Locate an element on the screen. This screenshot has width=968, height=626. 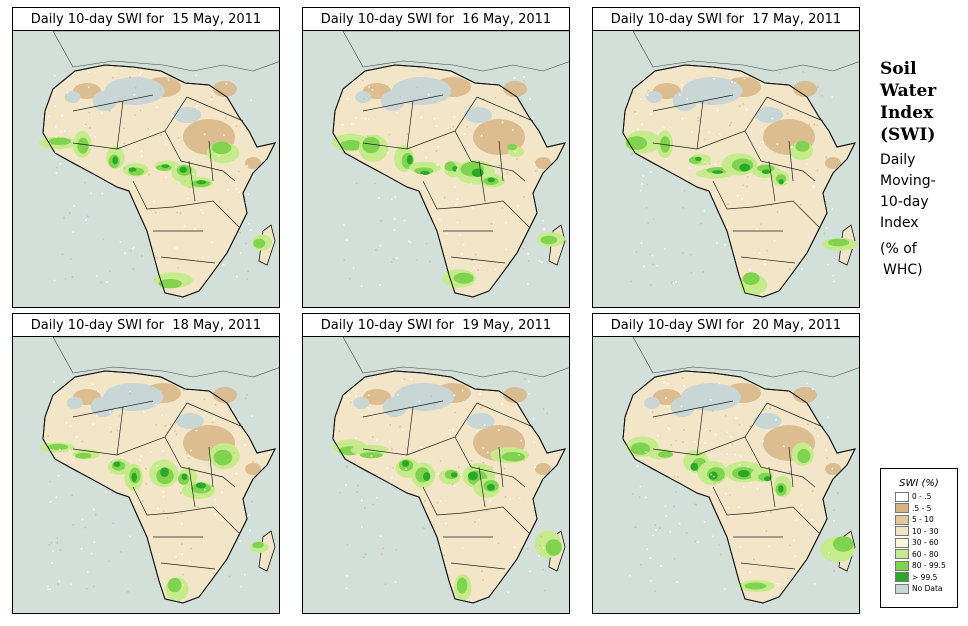
legend-label: 5 - 10 is located at coordinates (923, 520).